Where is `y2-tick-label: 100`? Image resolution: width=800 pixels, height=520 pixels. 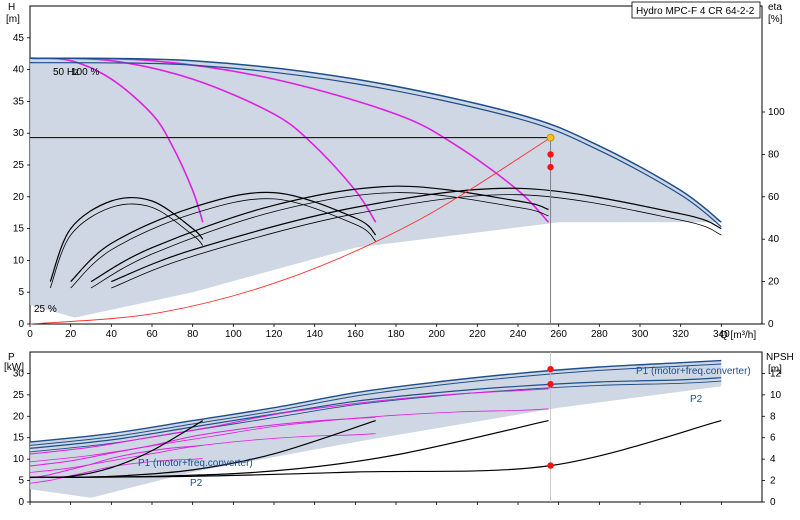
y2-tick-label: 100 is located at coordinates (776, 112).